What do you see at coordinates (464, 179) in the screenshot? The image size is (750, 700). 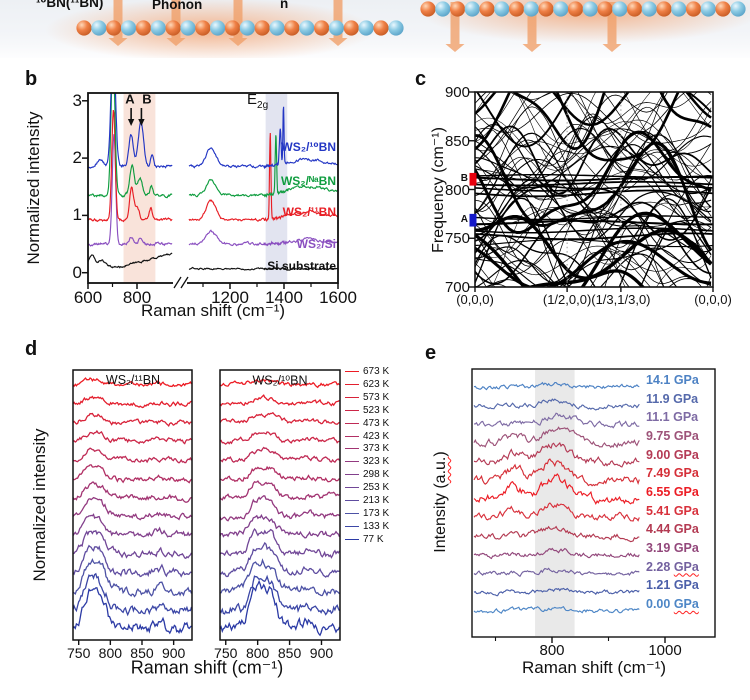 I see `mode-marker-label-B: B` at bounding box center [464, 179].